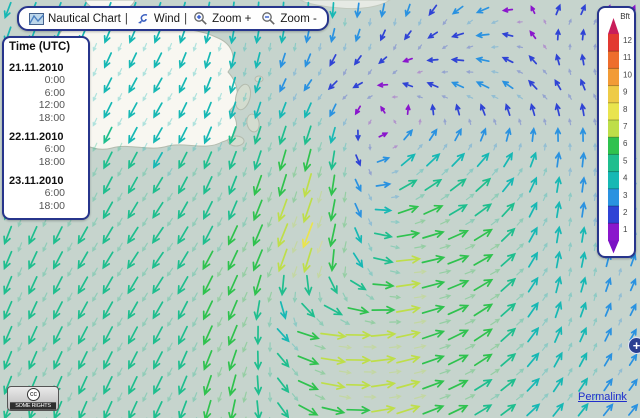 The image size is (640, 418). I want to click on legend-title: Bft, so click(625, 16).